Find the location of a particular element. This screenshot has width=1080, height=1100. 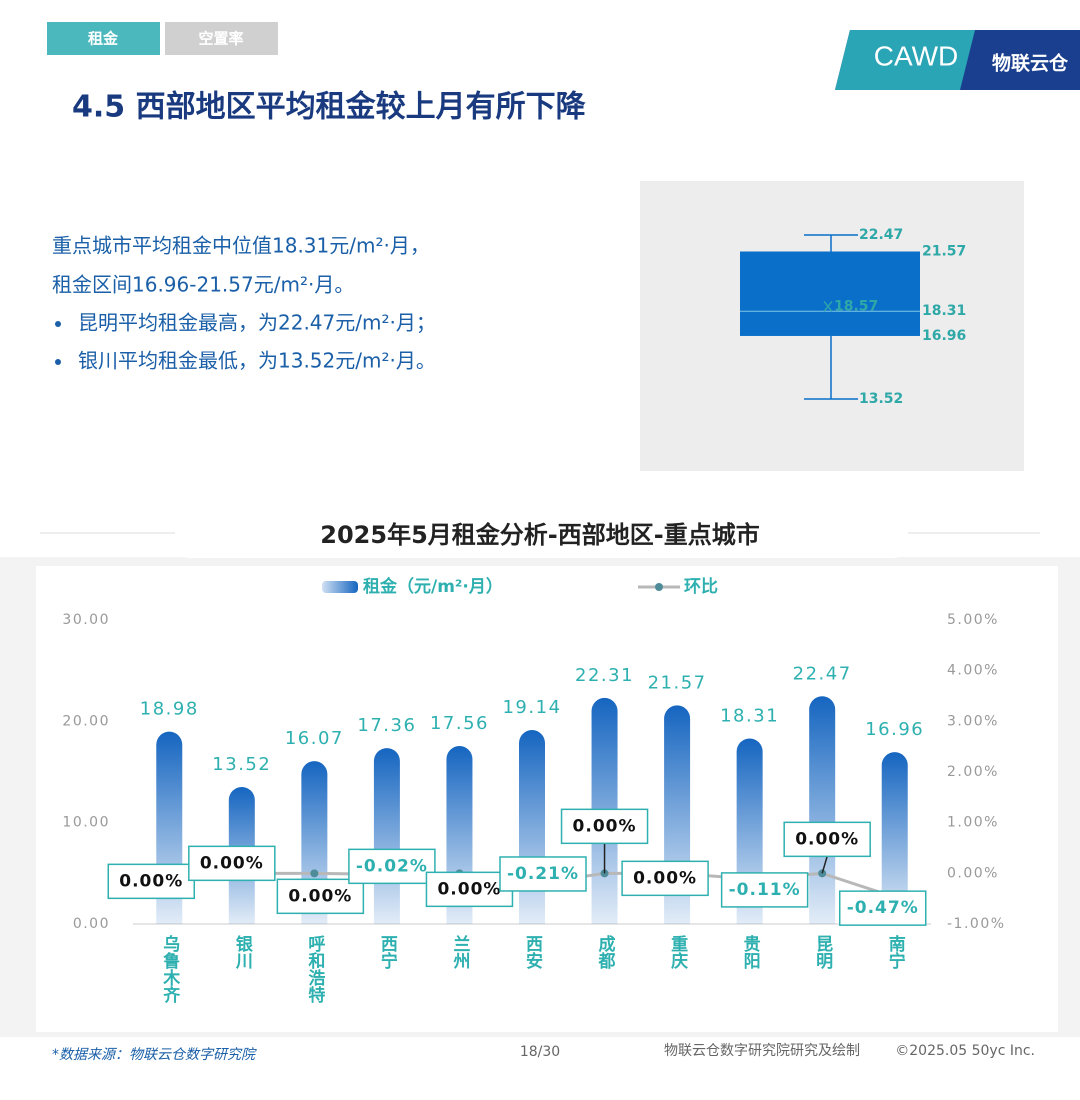

mean-label: 18.57 is located at coordinates (856, 306).